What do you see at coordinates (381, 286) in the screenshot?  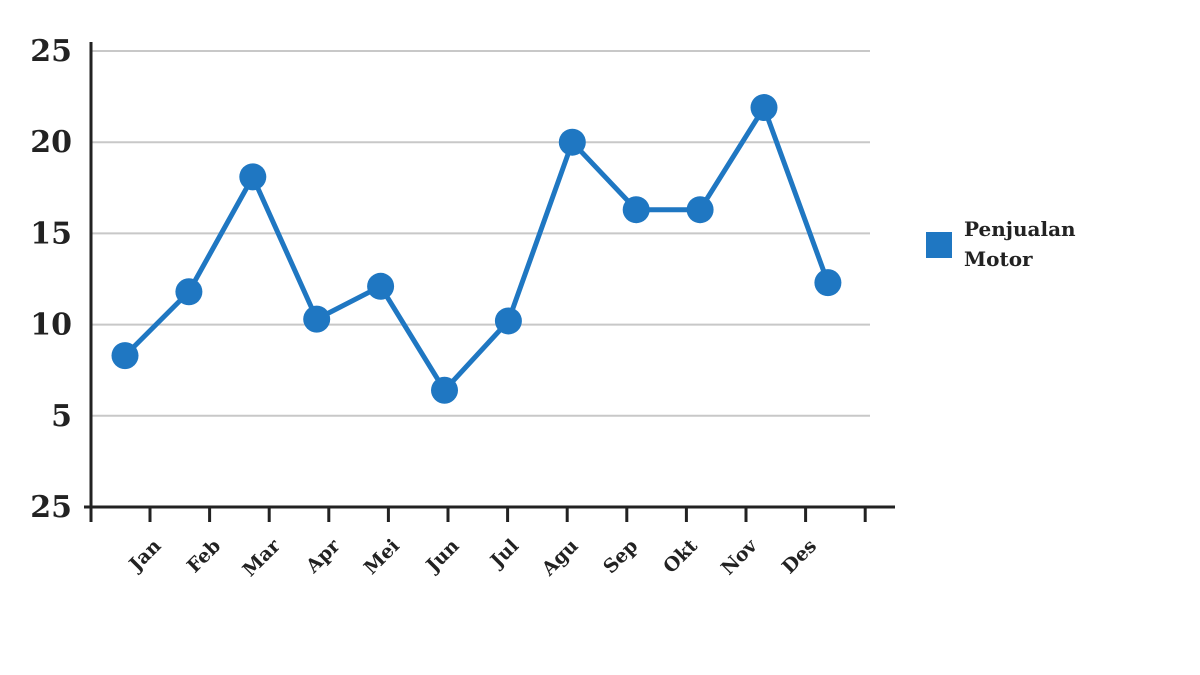 I see `data-point-mei` at bounding box center [381, 286].